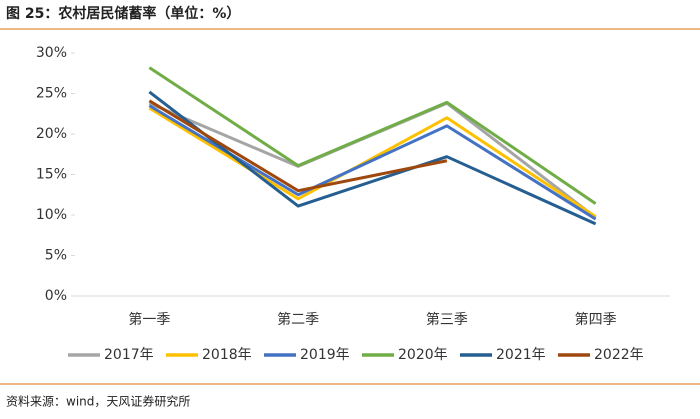 Image resolution: width=700 pixels, height=419 pixels. Describe the element at coordinates (423, 355) in the screenshot. I see `legend-label: 2020年` at that location.